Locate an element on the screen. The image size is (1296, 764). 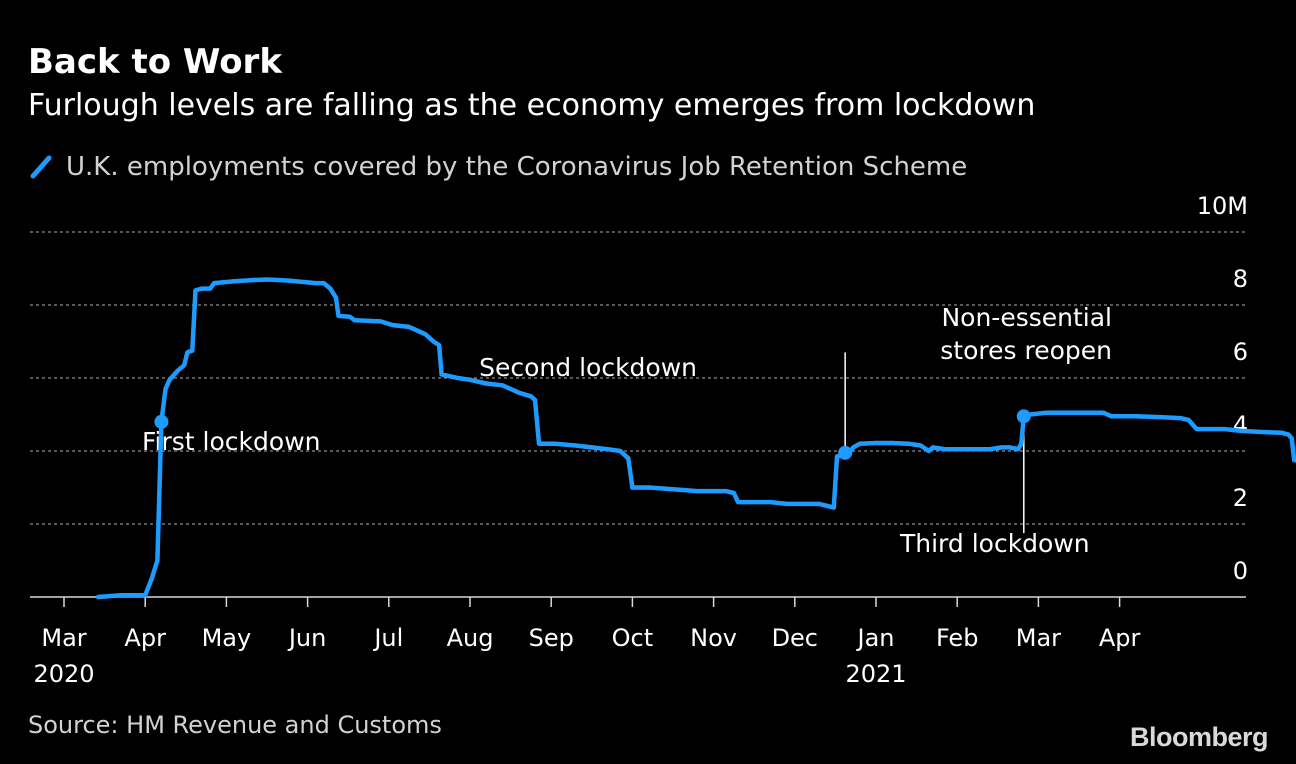
source-note: Source: HM Revenue and Customs is located at coordinates (235, 725).